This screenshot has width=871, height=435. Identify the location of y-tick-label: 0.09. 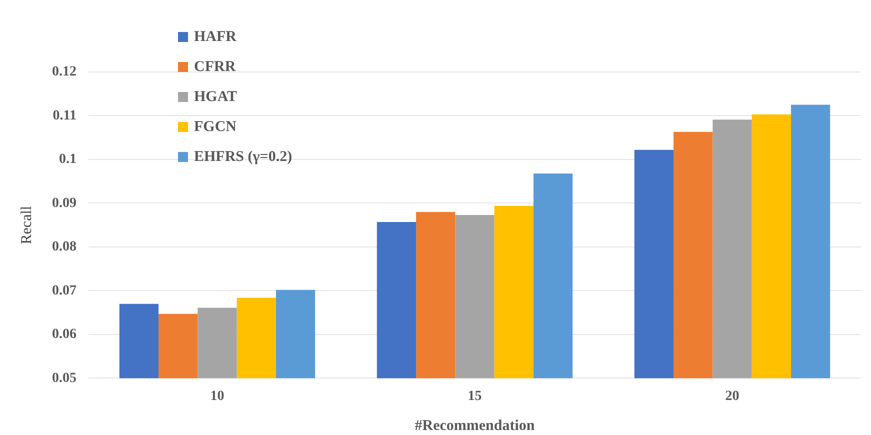
(64, 203).